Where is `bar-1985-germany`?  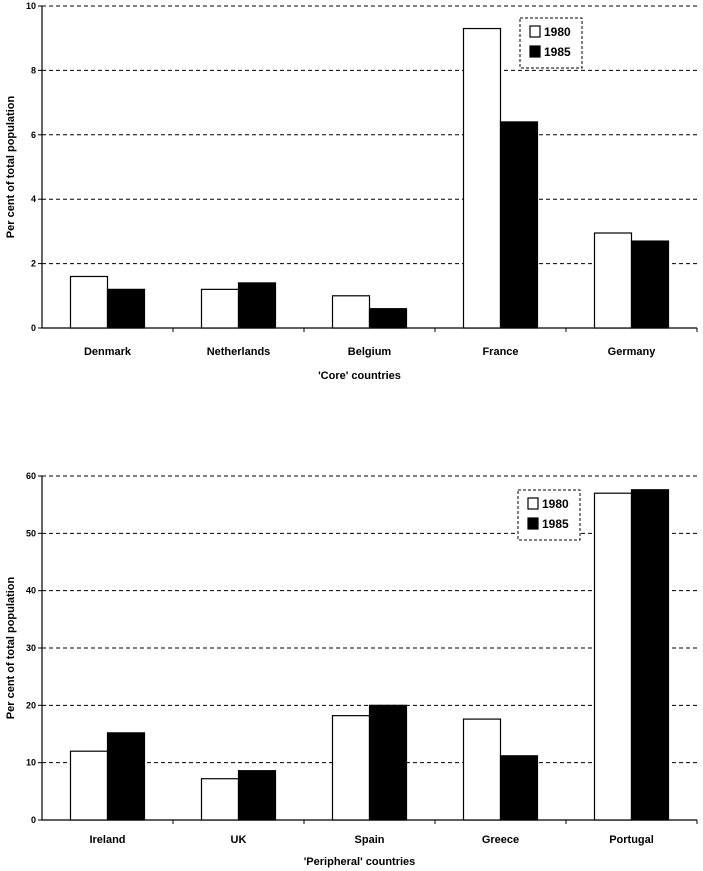 bar-1985-germany is located at coordinates (650, 284).